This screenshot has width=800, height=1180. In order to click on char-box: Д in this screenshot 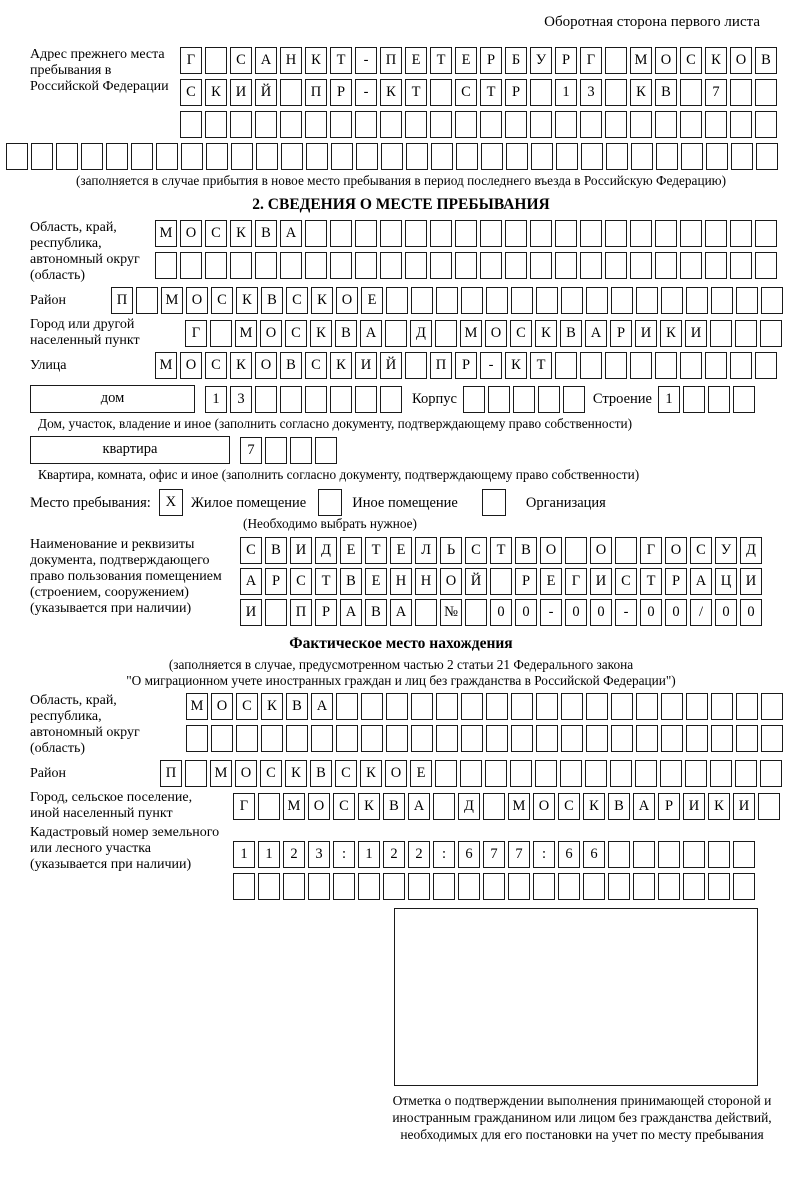, I will do `click(469, 806)`.